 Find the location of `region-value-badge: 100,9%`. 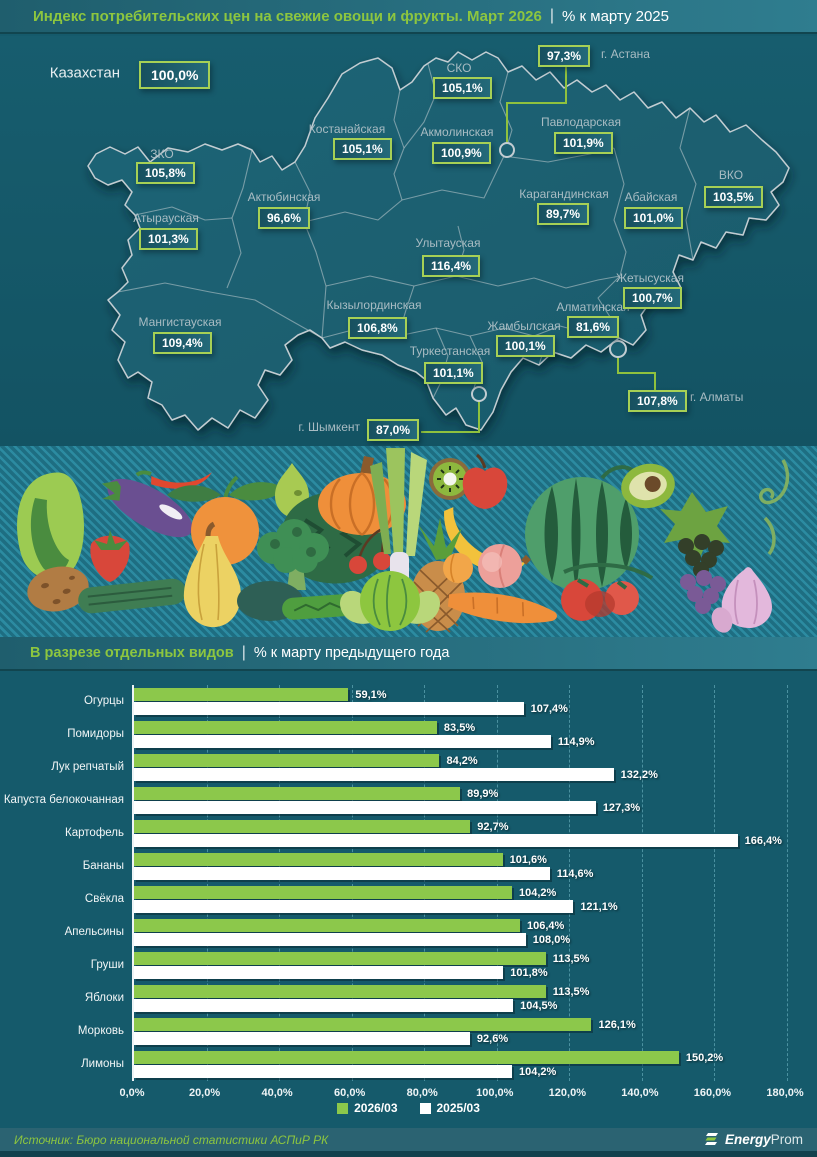

region-value-badge: 100,9% is located at coordinates (461, 153).